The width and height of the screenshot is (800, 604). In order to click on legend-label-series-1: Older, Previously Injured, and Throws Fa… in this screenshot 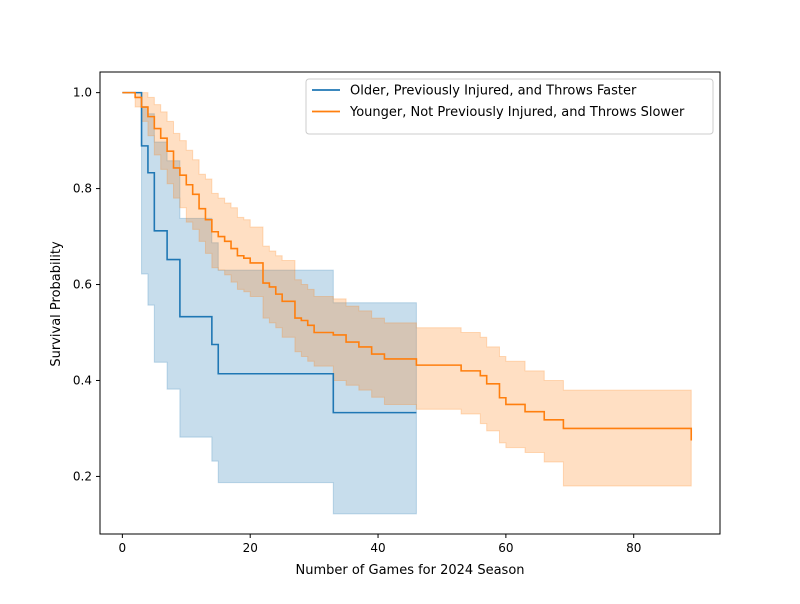, I will do `click(493, 91)`.